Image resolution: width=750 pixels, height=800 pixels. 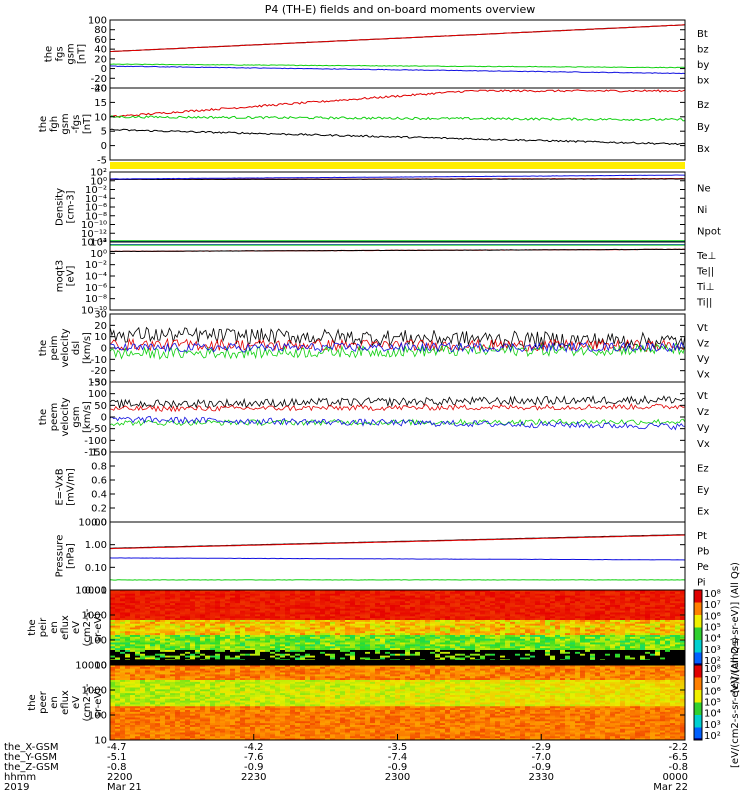 I want to click on y-tick-label: 0, so click(x=104, y=69).